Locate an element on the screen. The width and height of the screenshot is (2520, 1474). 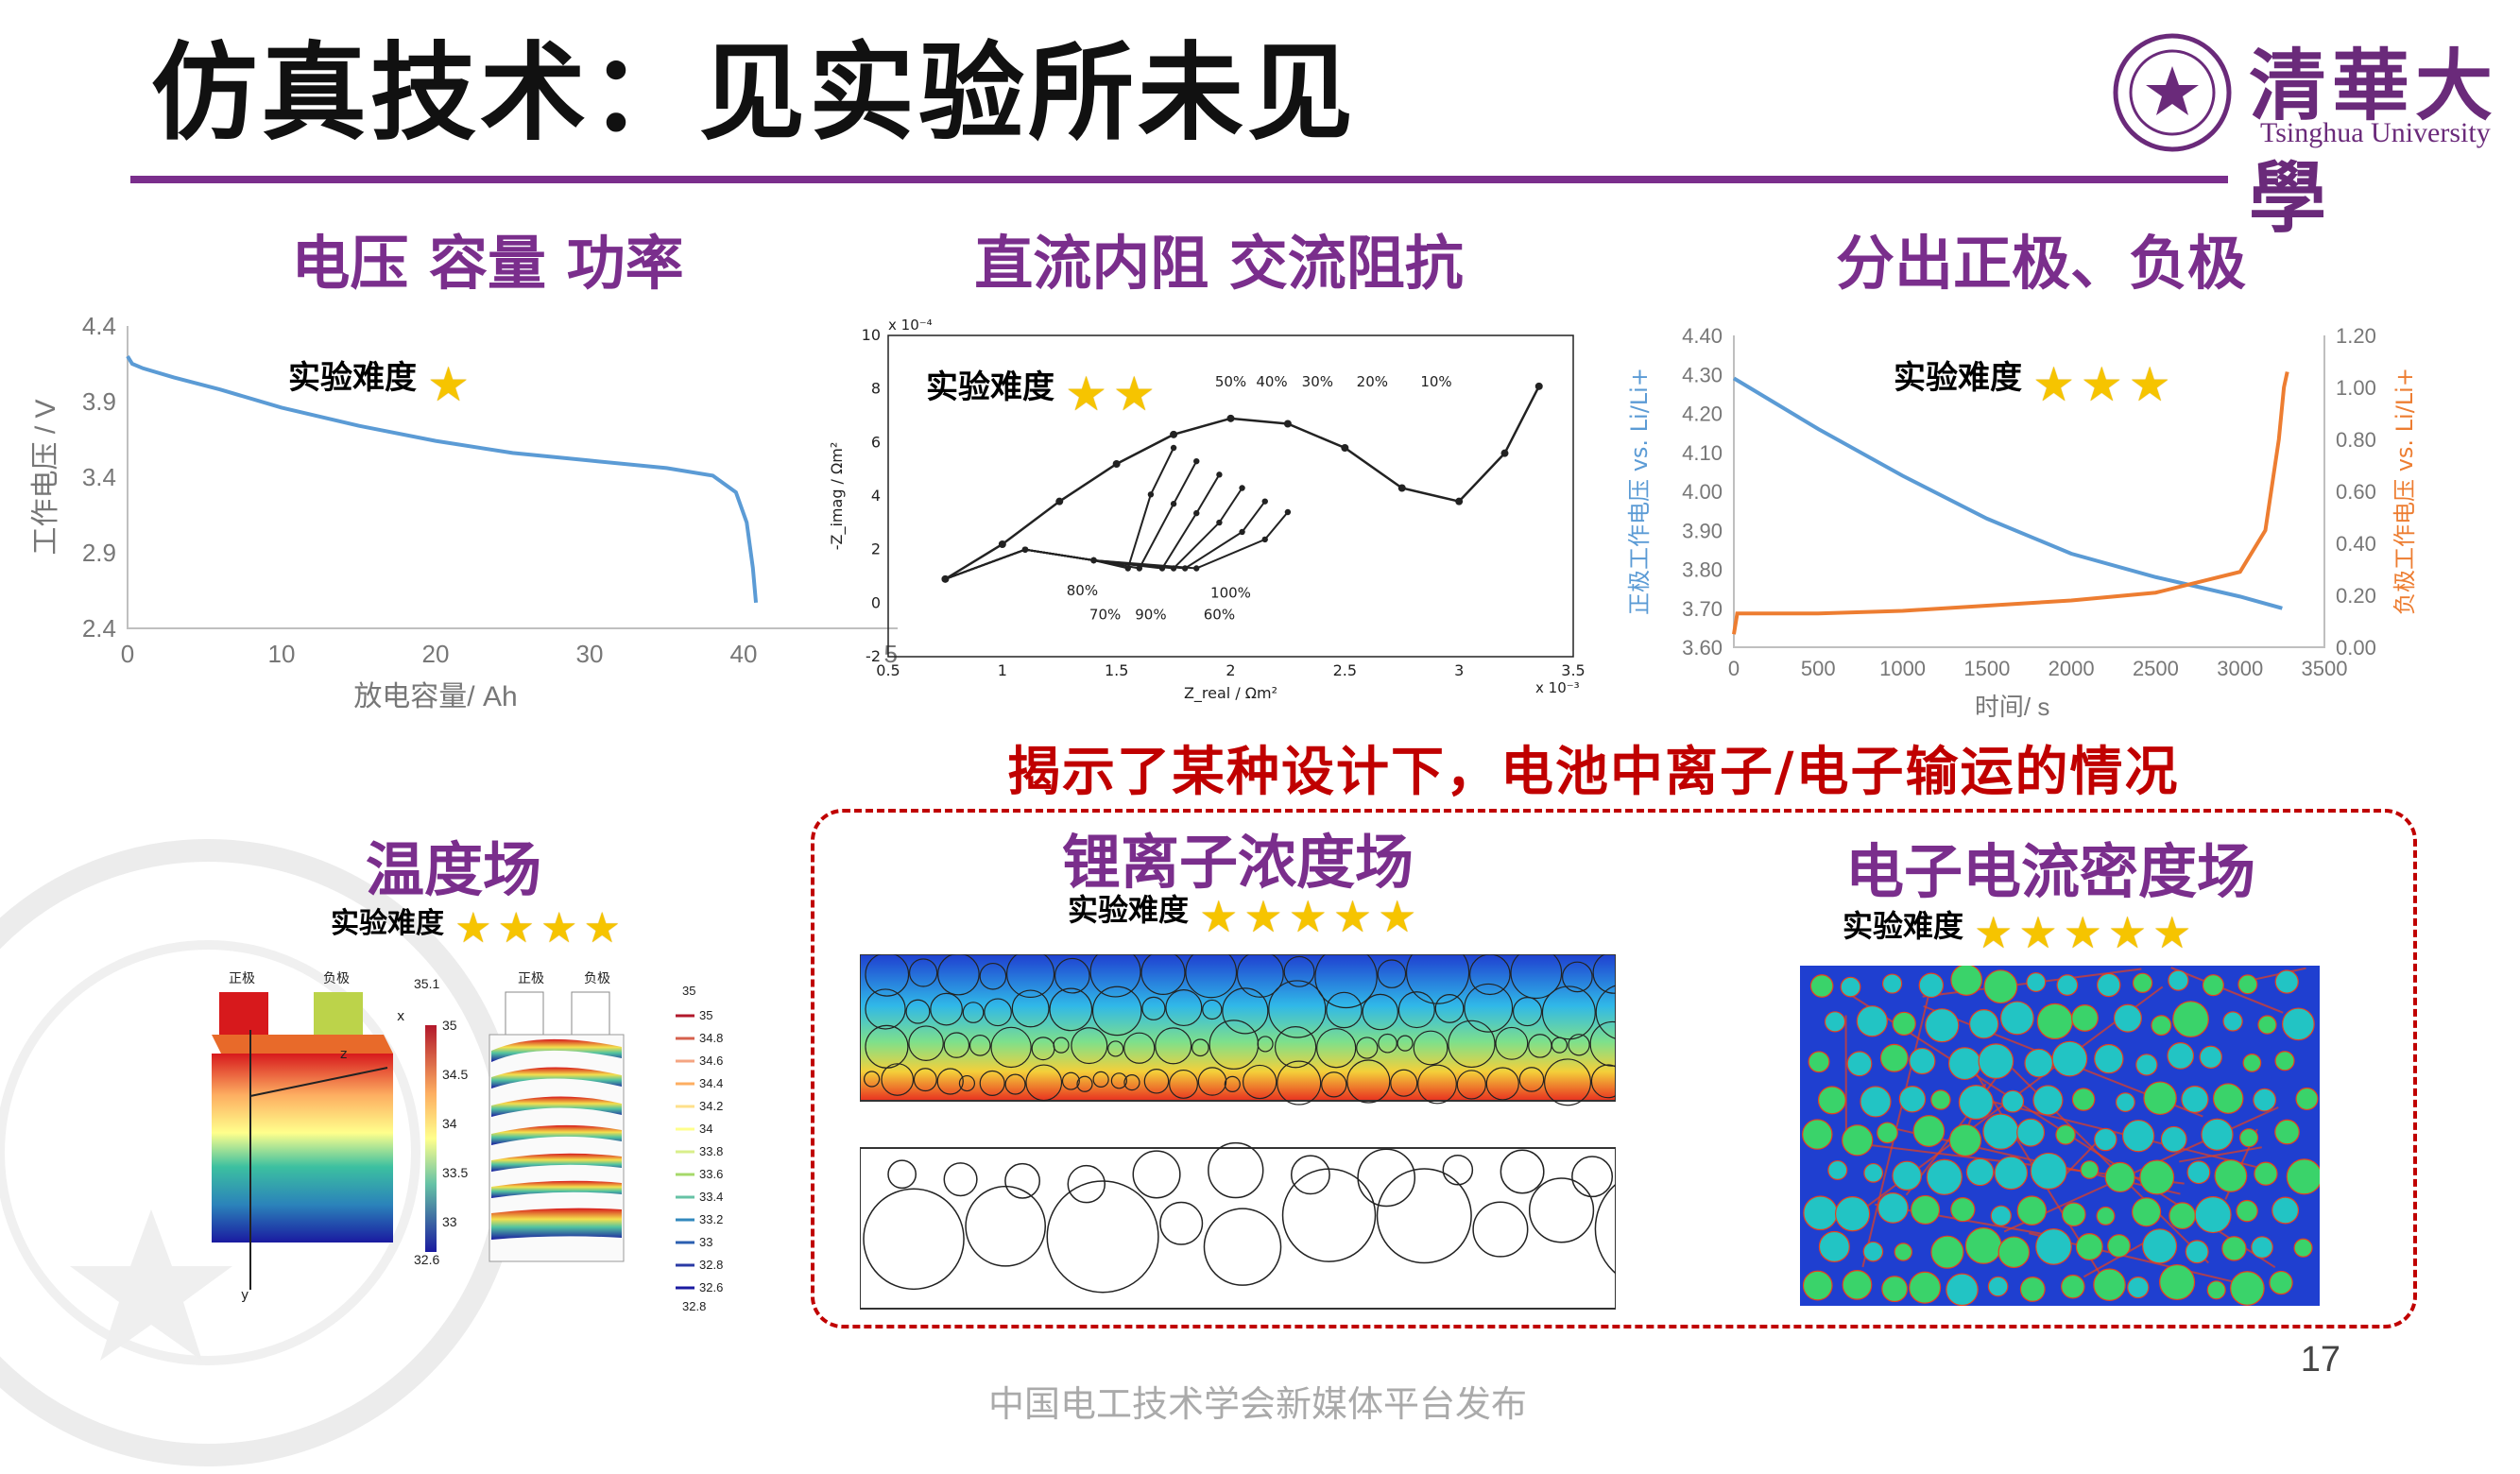
negative-electrode-curve is located at coordinates (2011, 503).